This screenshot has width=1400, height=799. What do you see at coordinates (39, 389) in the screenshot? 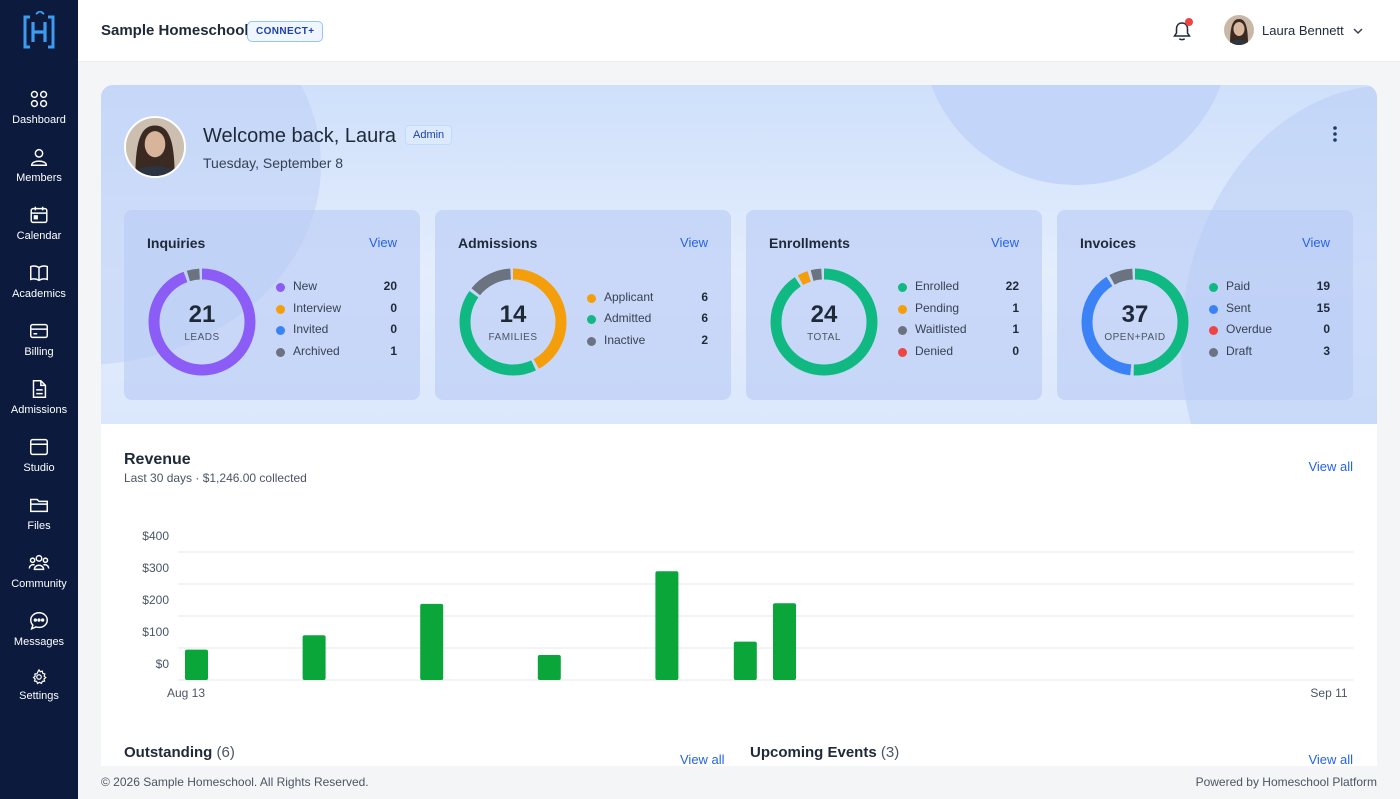
I see `document-icon` at bounding box center [39, 389].